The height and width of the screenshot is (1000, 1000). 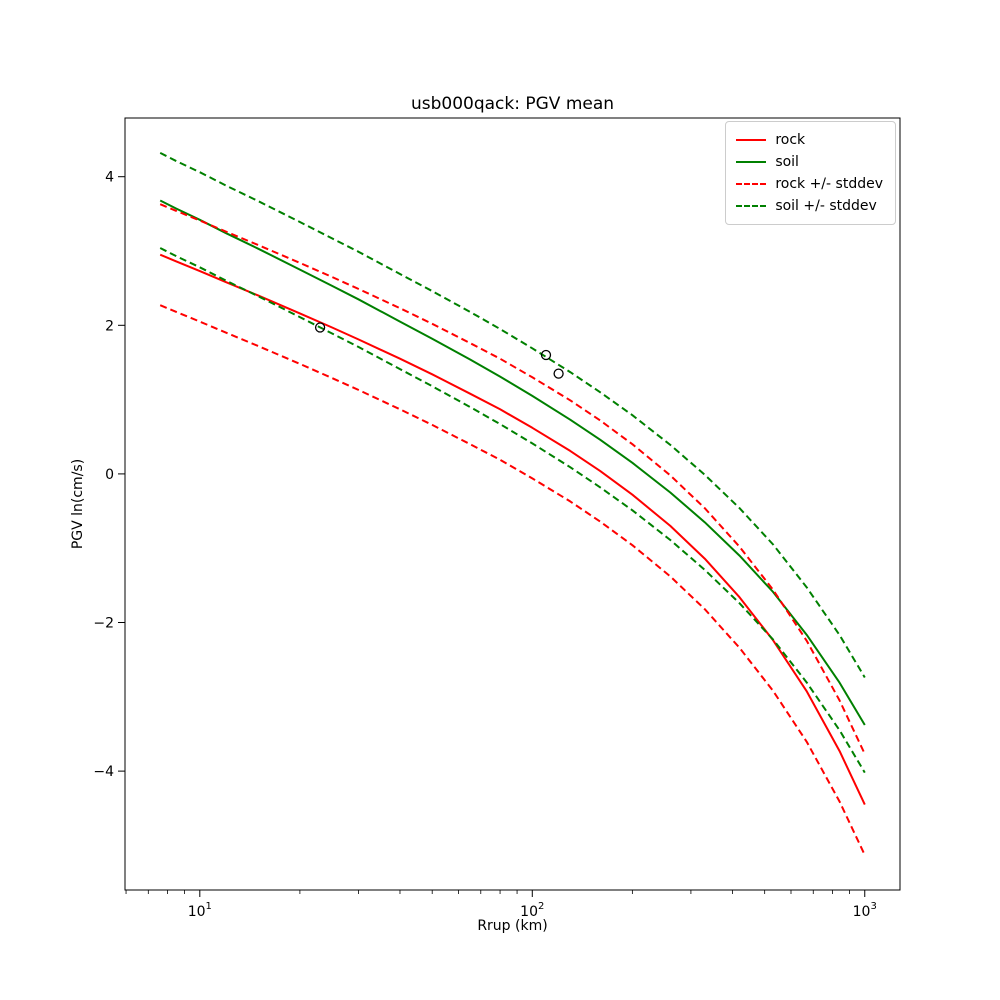 I want to click on legend-label: soil, so click(x=787, y=162).